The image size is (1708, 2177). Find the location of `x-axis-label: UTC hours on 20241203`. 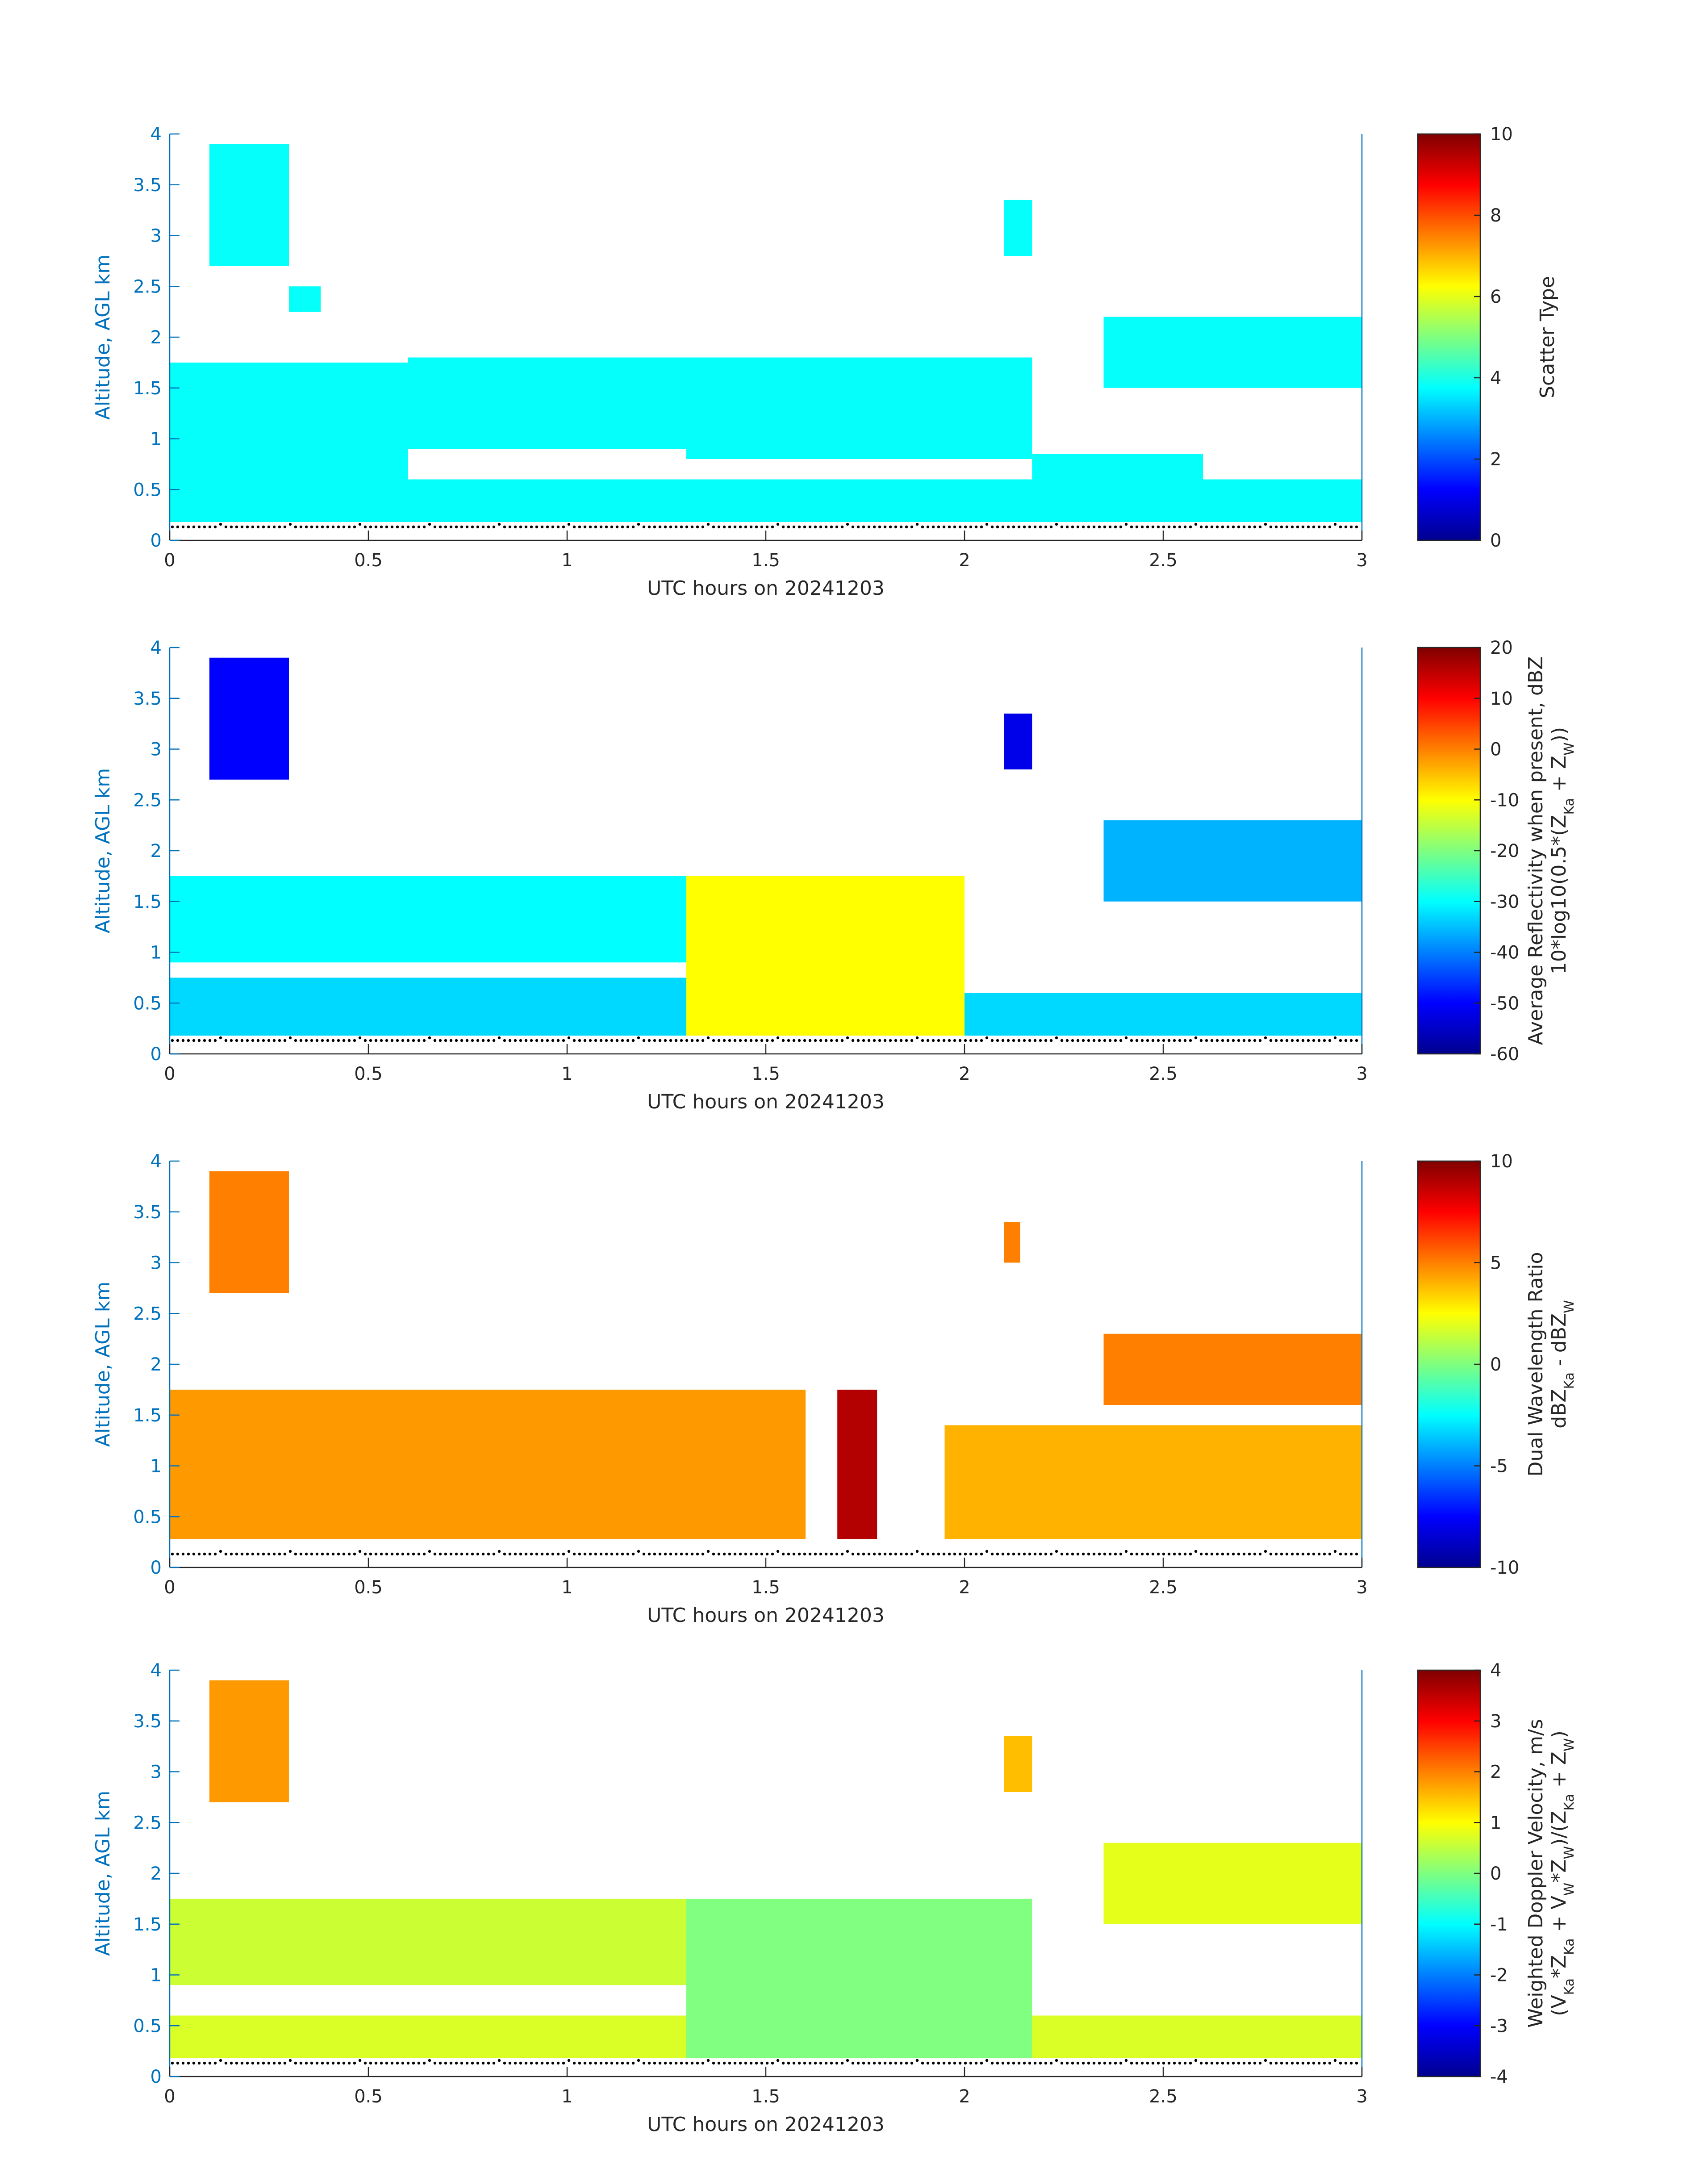

x-axis-label: UTC hours on 20241203 is located at coordinates (766, 1615).